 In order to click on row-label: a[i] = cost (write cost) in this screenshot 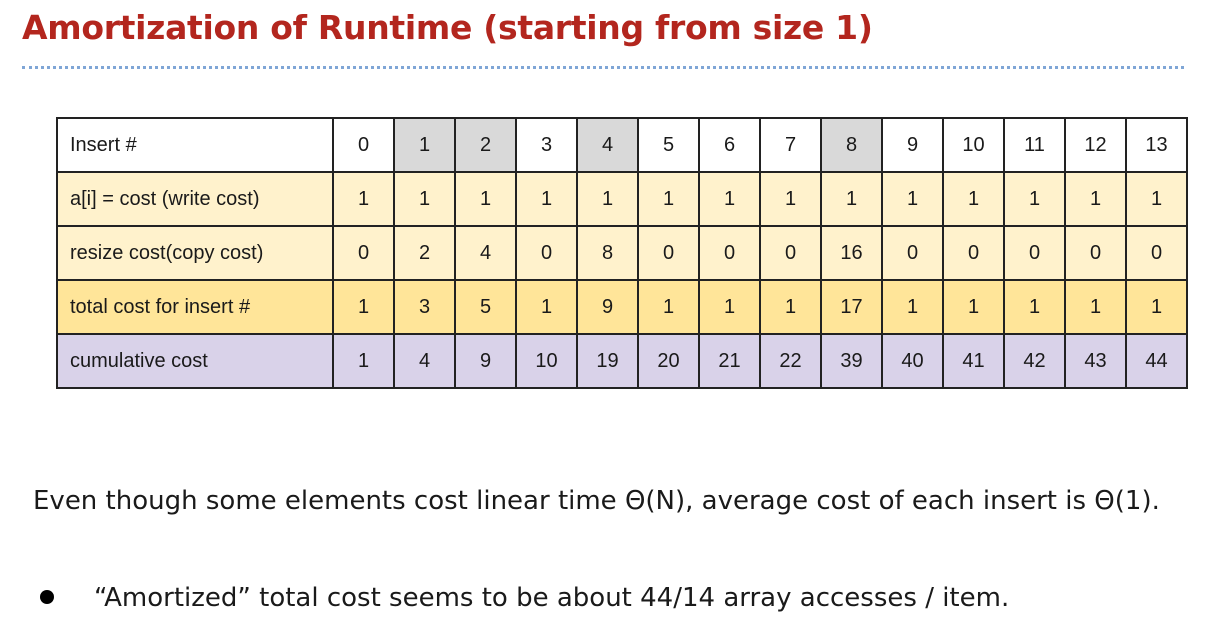, I will do `click(195, 199)`.